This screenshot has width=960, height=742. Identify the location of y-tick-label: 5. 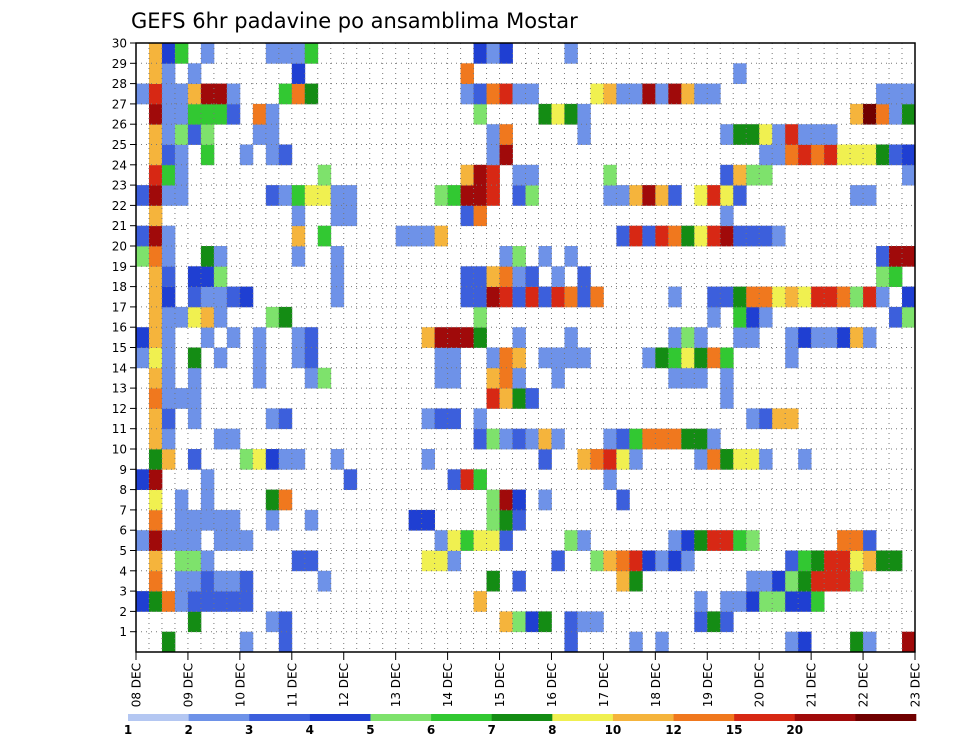
(123, 551).